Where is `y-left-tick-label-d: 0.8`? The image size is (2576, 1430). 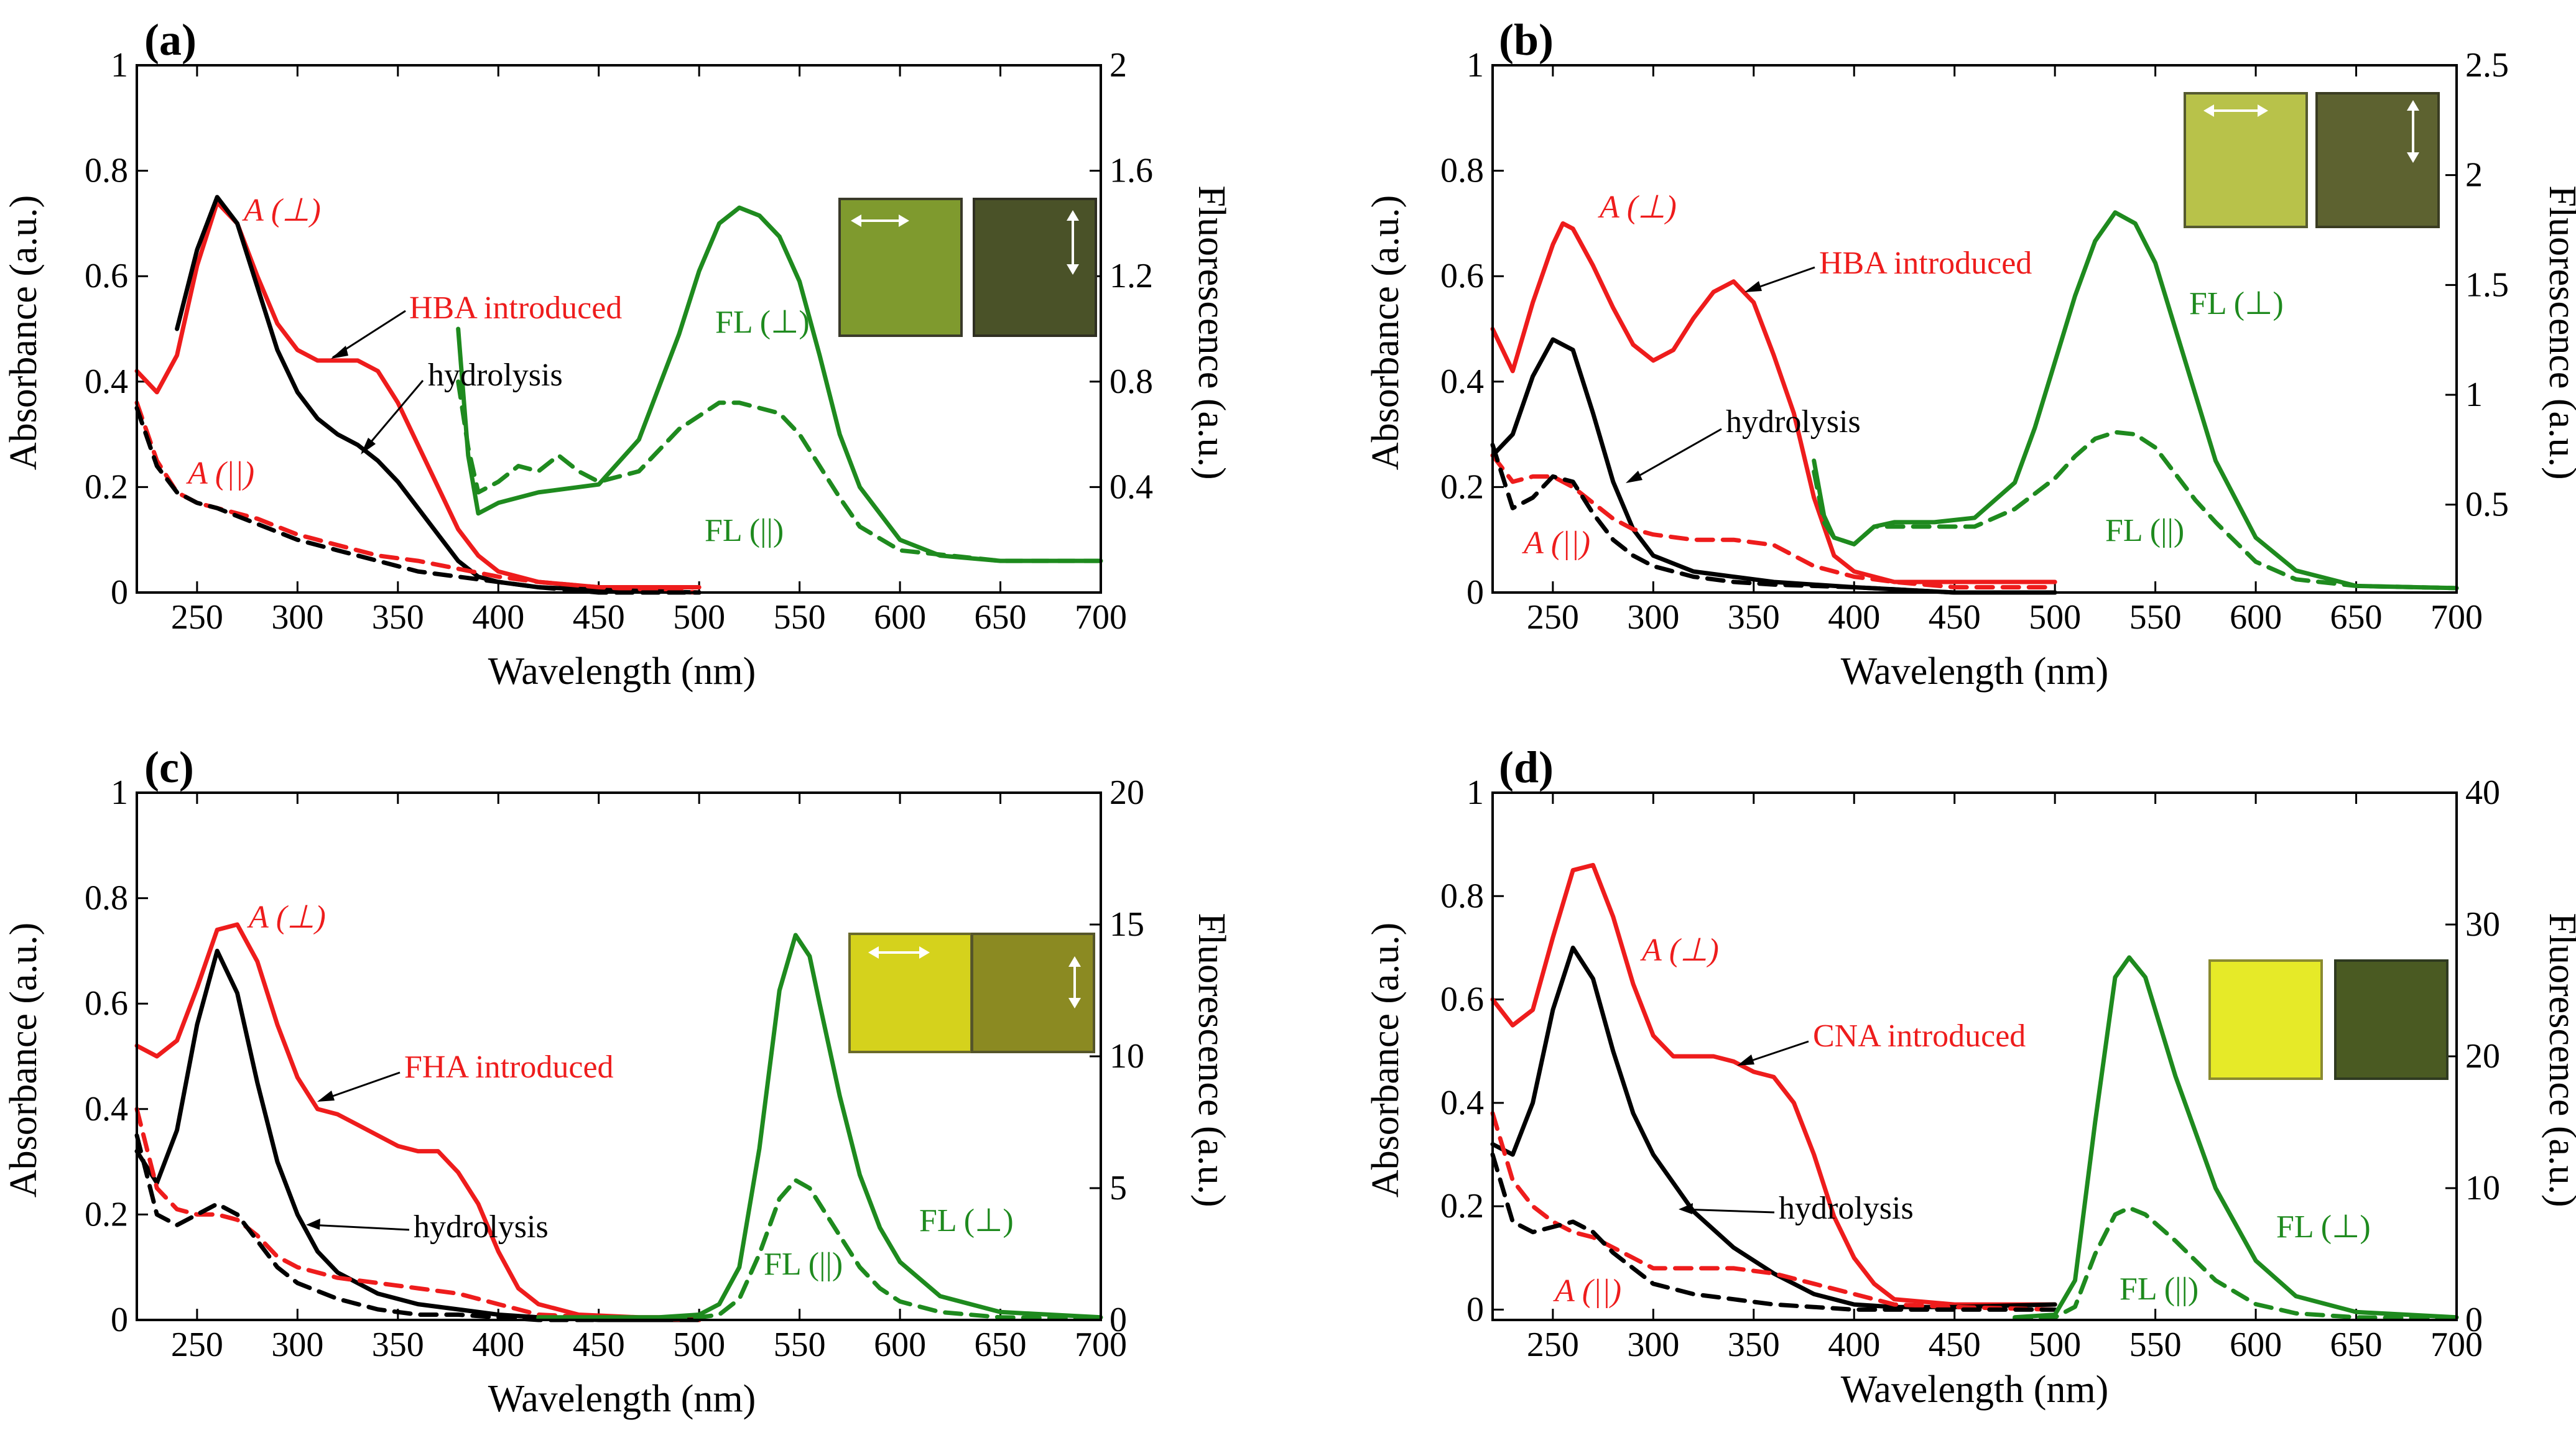 y-left-tick-label-d: 0.8 is located at coordinates (1462, 896).